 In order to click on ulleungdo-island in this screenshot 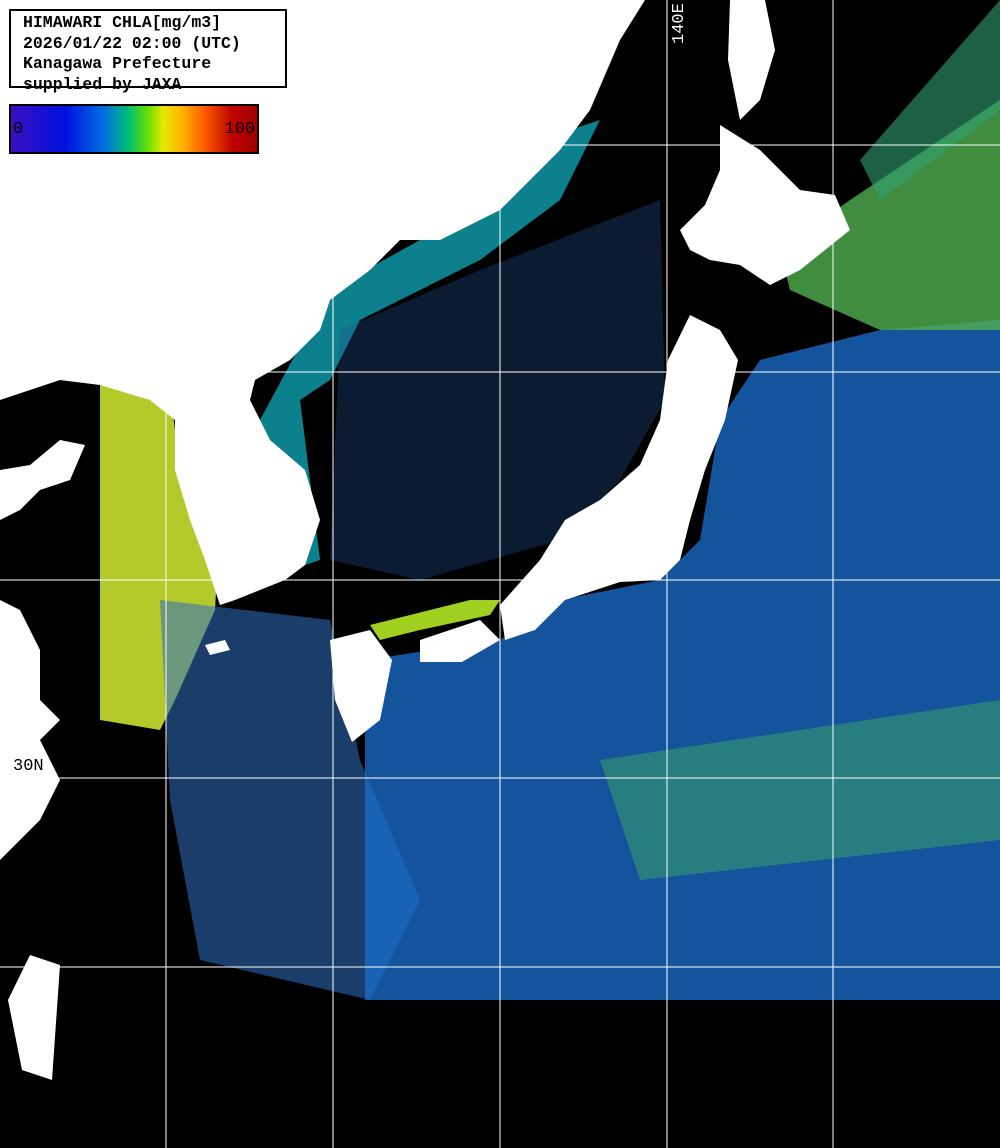, I will do `click(414, 146)`.